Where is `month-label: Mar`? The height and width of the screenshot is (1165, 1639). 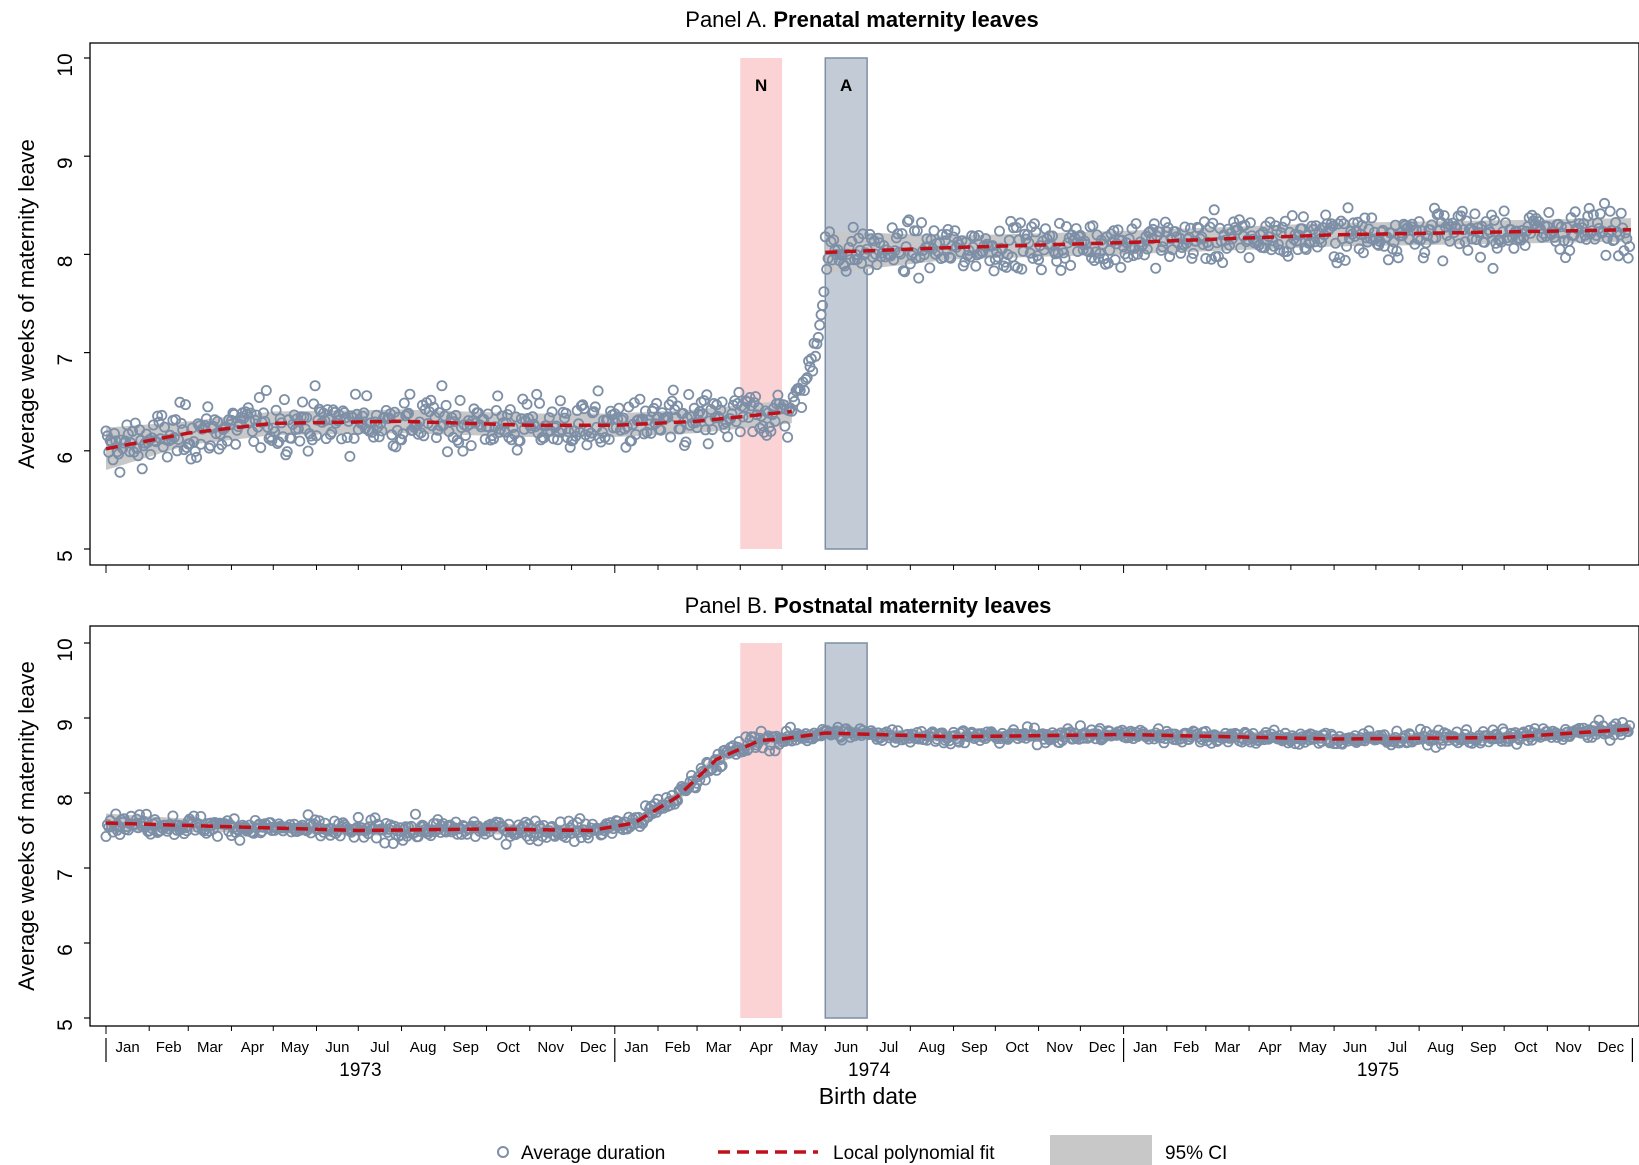
month-label: Mar is located at coordinates (719, 1047).